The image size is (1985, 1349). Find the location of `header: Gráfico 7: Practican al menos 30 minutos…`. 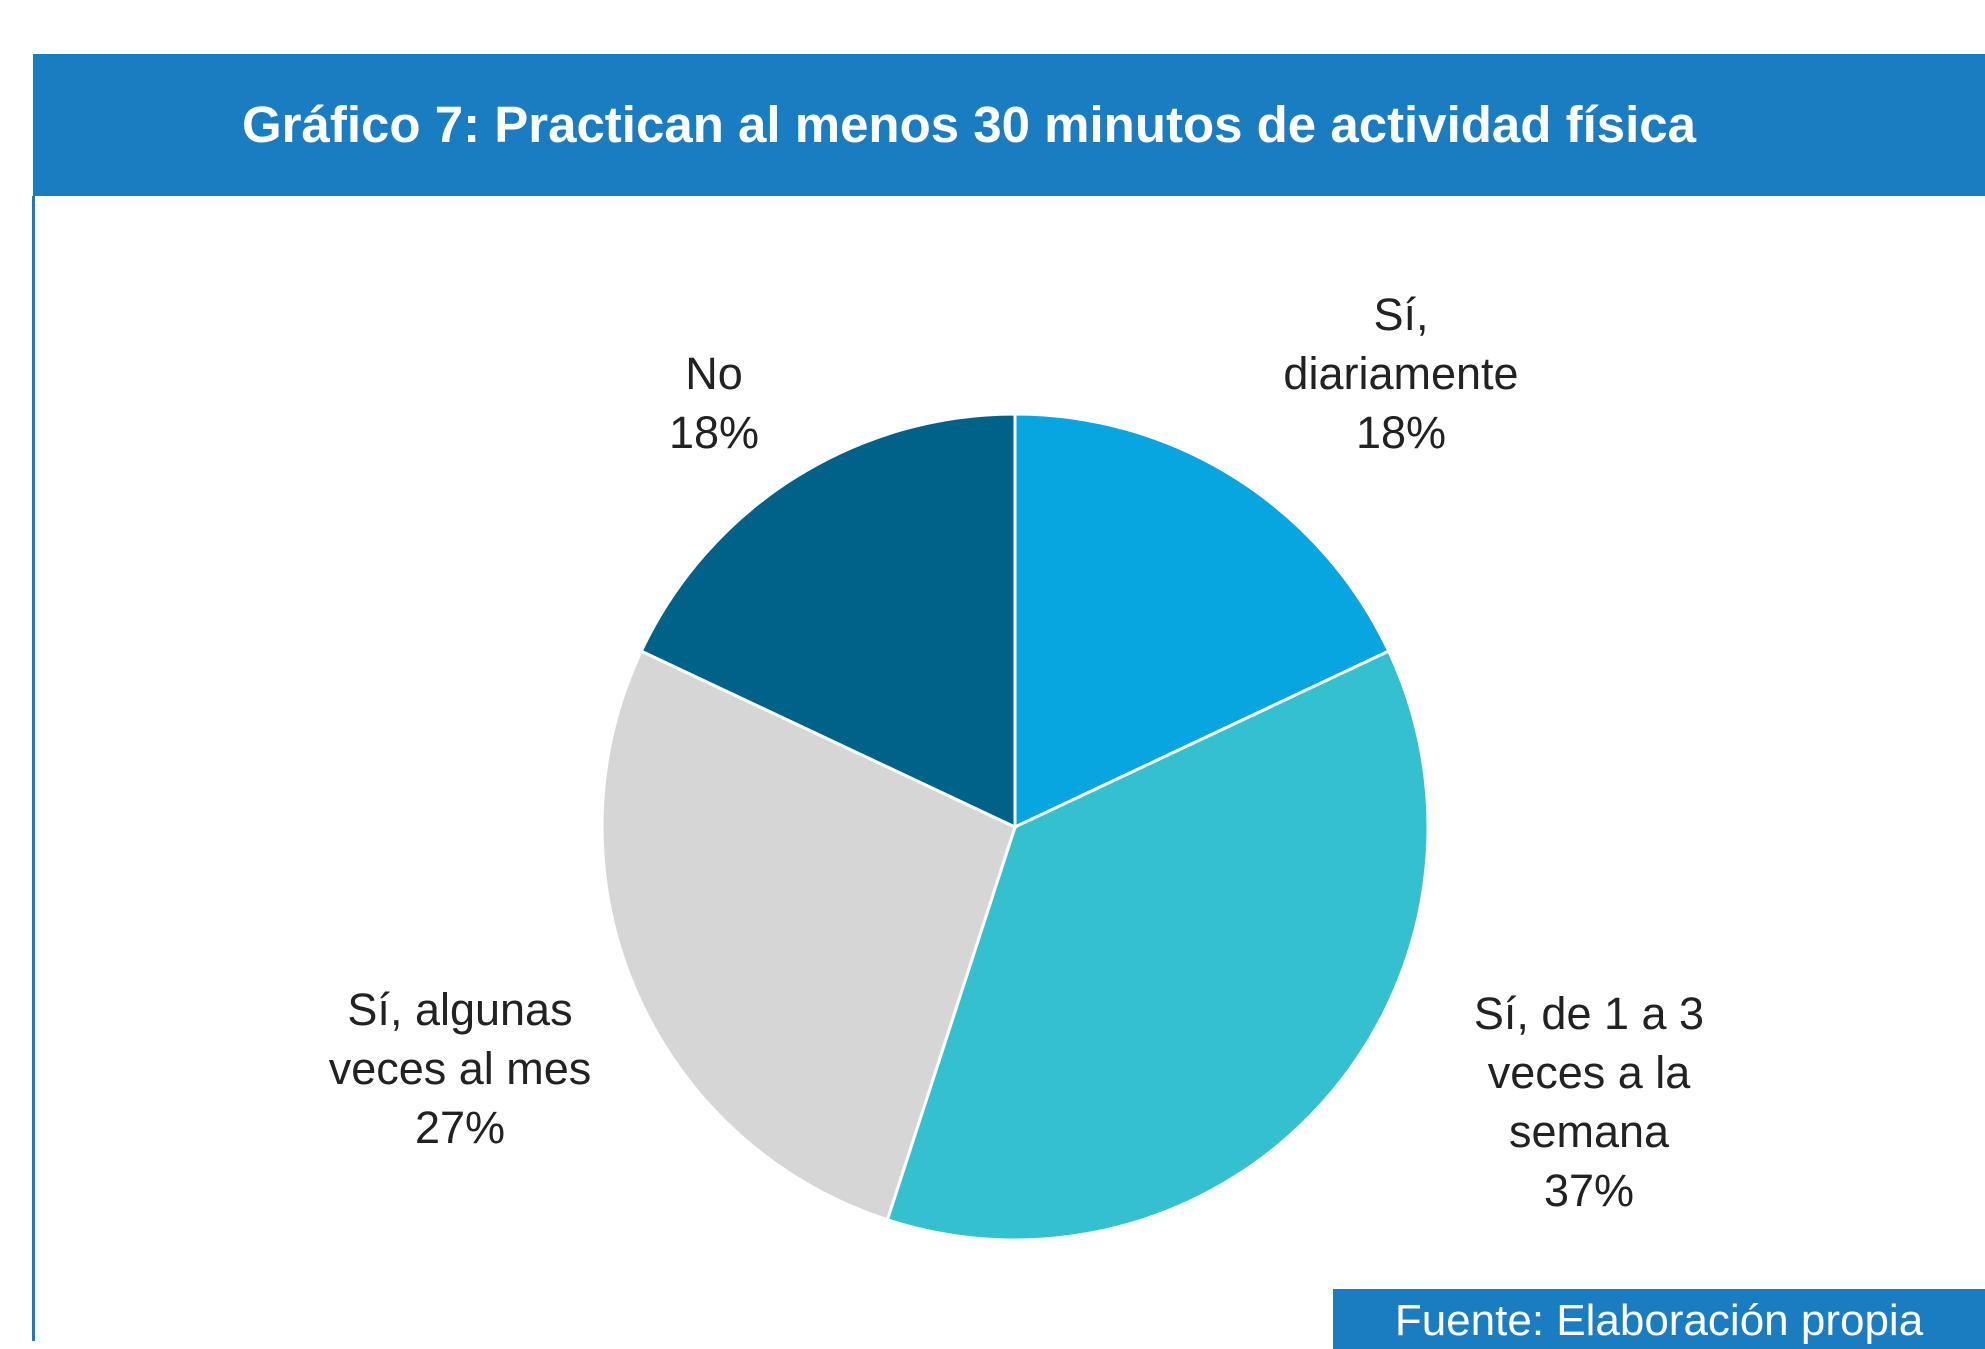

header: Gráfico 7: Practican al menos 30 minutos… is located at coordinates (1009, 125).